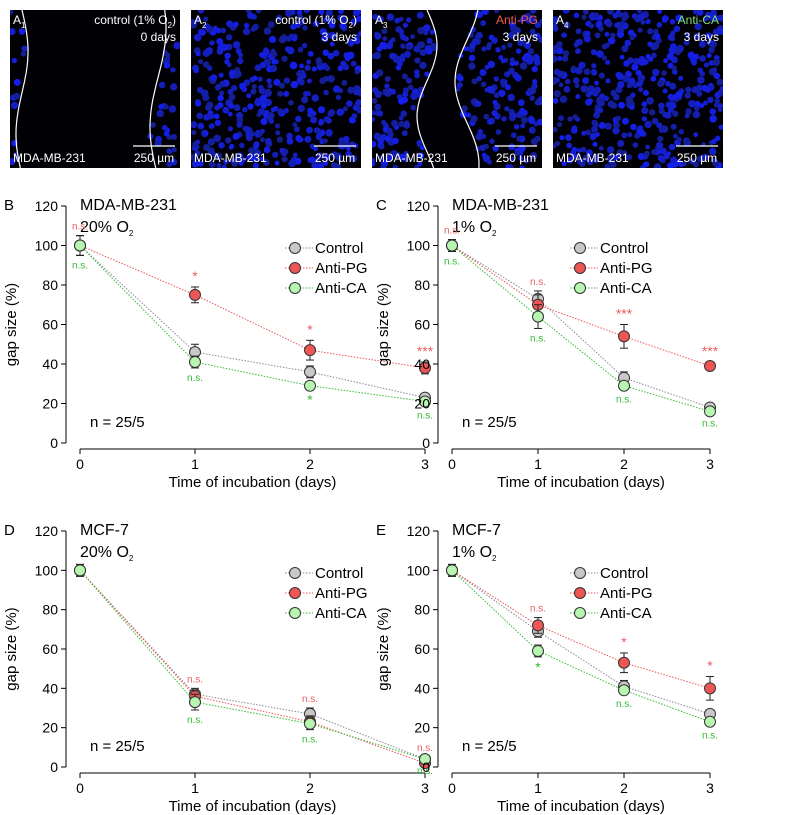 Image resolution: width=792 pixels, height=815 pixels. I want to click on micrograph-4: A4 Anti-CA 3 days MDA-MB-231 250 µm, so click(638, 89).